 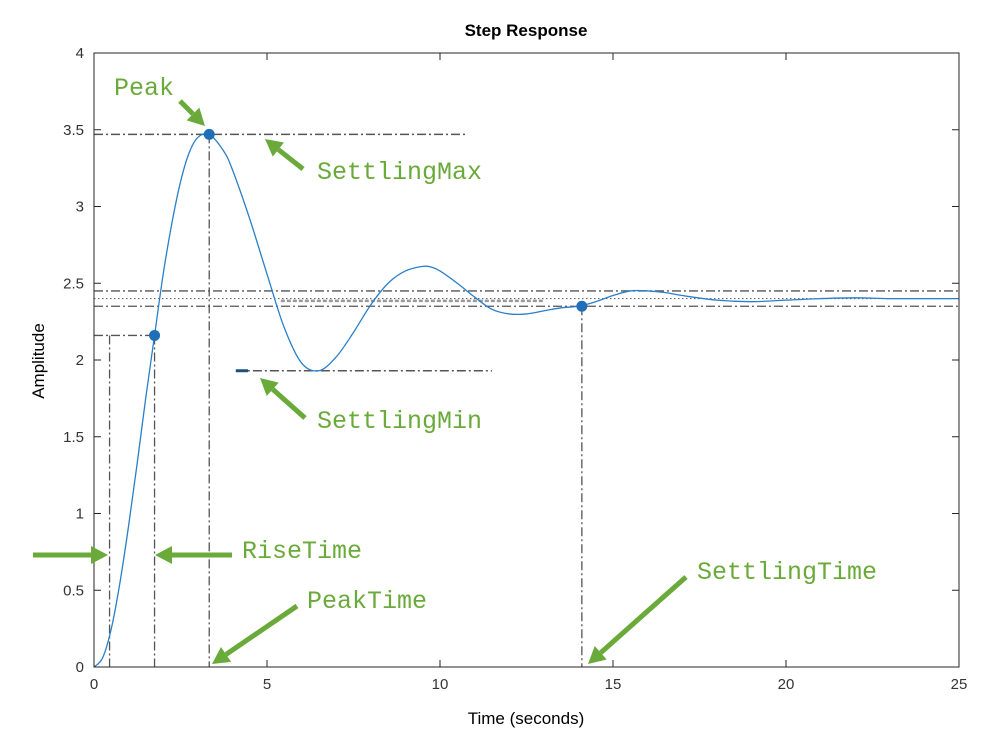 I want to click on annotation-peak-time: PeakTime, so click(x=367, y=601).